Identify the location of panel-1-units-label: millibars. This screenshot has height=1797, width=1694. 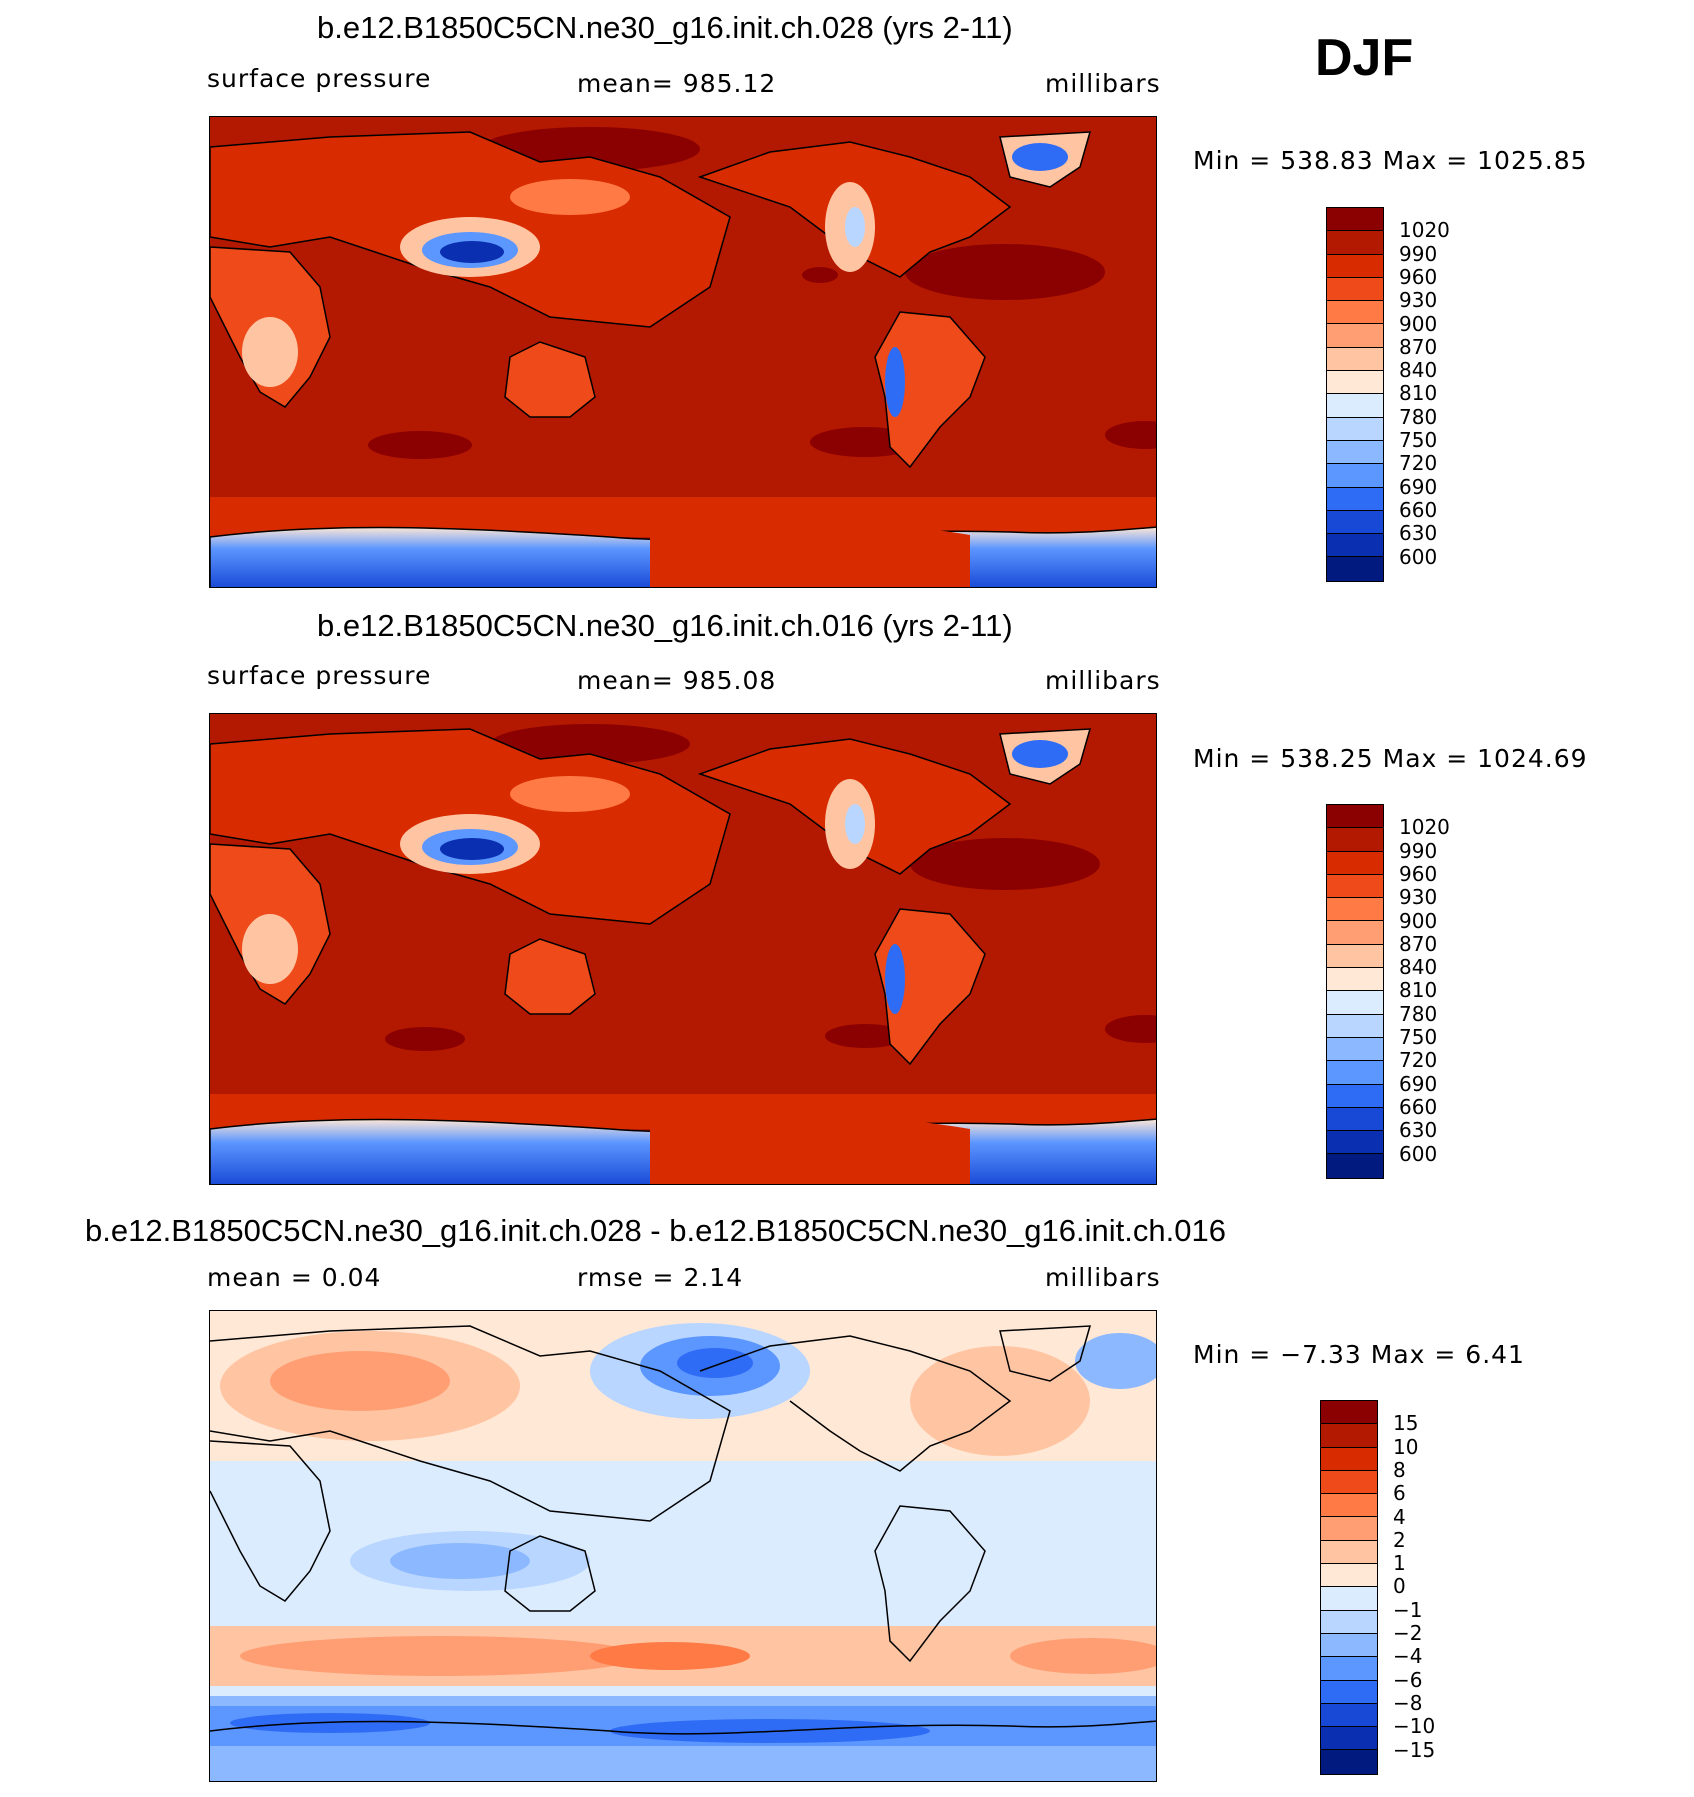
(1103, 83).